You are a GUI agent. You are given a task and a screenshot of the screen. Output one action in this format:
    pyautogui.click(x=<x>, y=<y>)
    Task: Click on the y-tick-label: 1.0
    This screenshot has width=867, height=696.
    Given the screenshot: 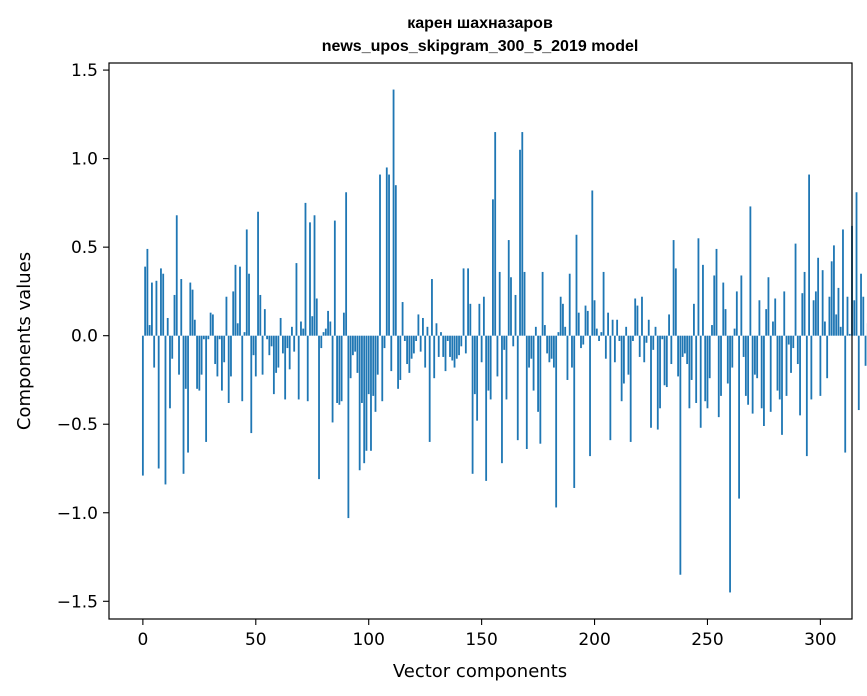 What is the action you would take?
    pyautogui.click(x=84, y=160)
    